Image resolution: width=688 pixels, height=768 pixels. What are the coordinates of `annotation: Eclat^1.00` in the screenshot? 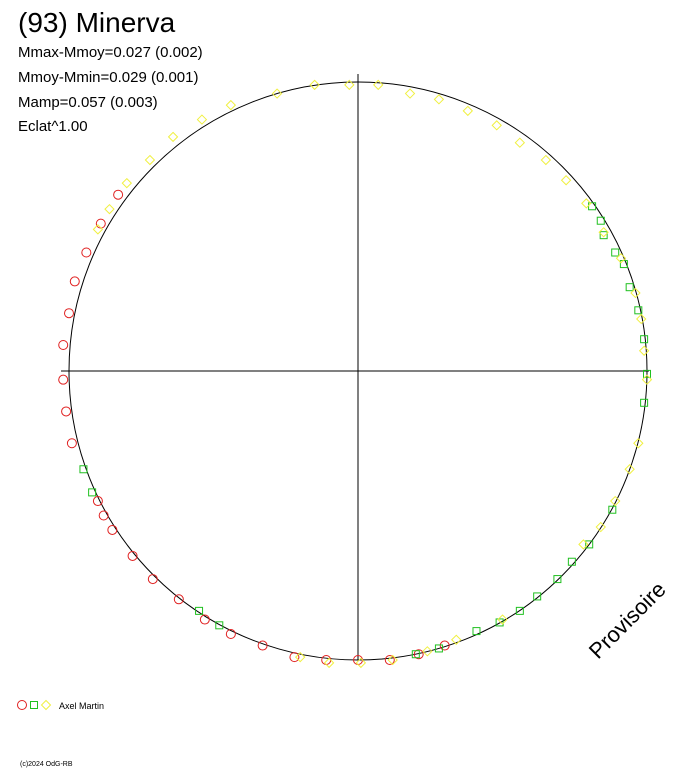 It's located at (53, 126).